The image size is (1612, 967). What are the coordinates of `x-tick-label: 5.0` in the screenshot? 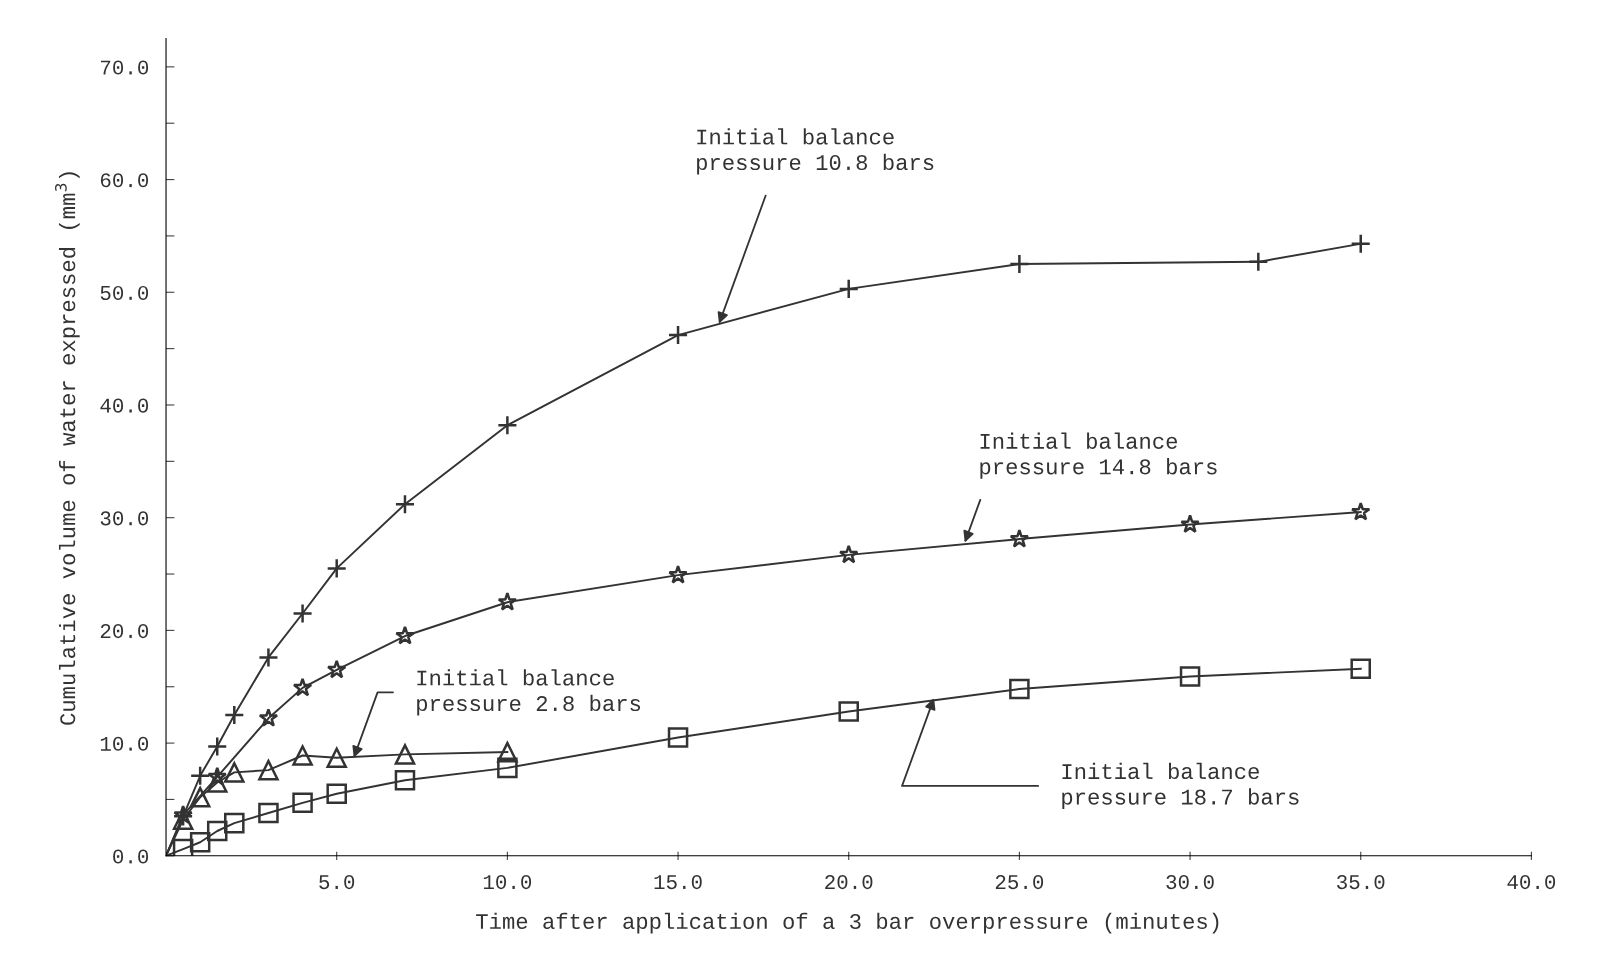 It's located at (337, 882).